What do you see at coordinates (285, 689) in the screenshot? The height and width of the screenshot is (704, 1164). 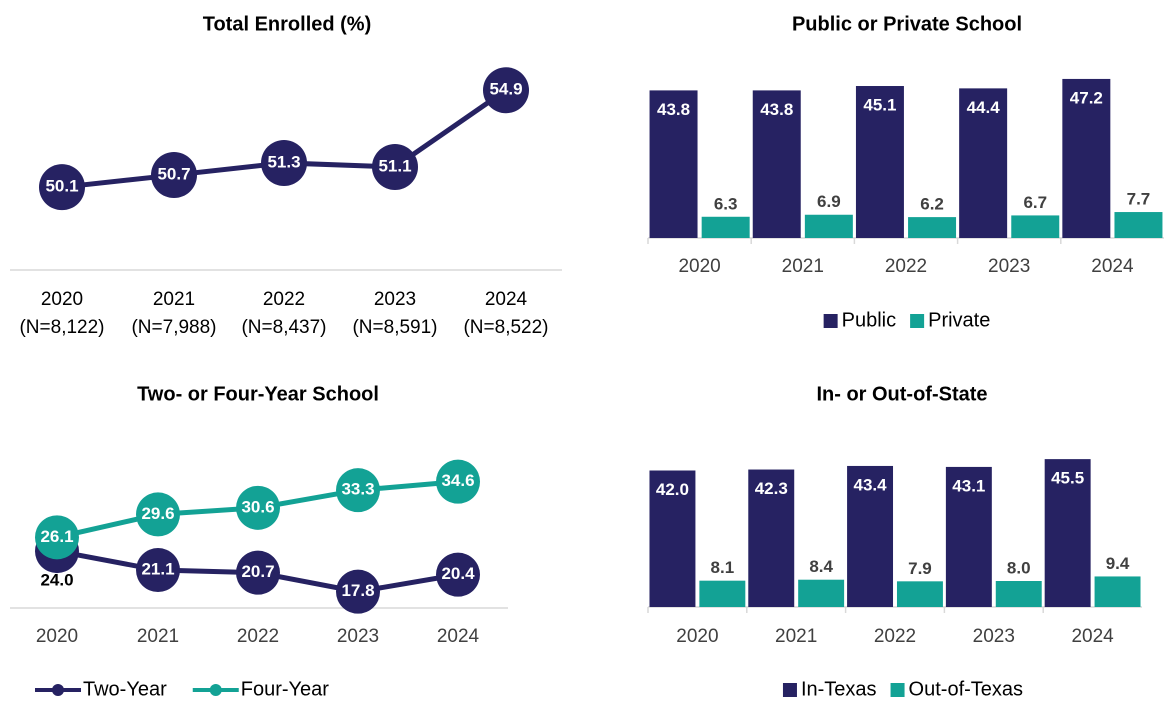 I see `legend-label: Four-Year` at bounding box center [285, 689].